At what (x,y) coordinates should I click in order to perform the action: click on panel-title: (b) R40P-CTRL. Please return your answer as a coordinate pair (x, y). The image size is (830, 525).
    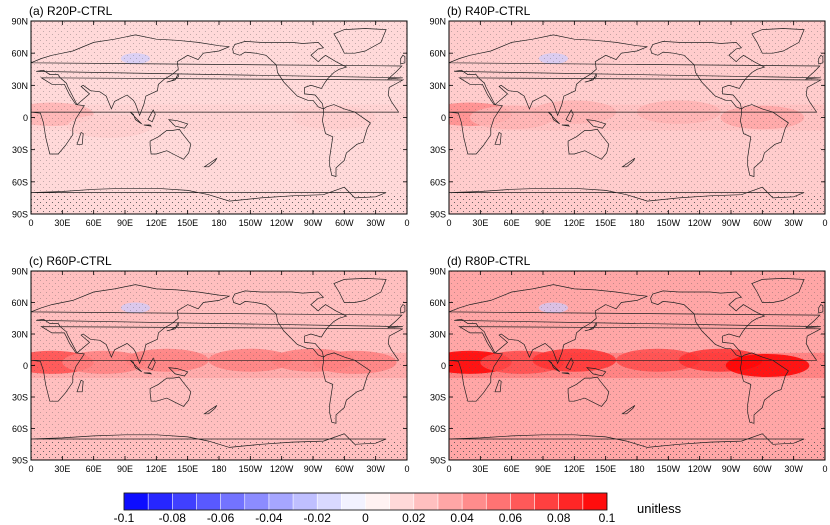
    Looking at the image, I should click on (489, 11).